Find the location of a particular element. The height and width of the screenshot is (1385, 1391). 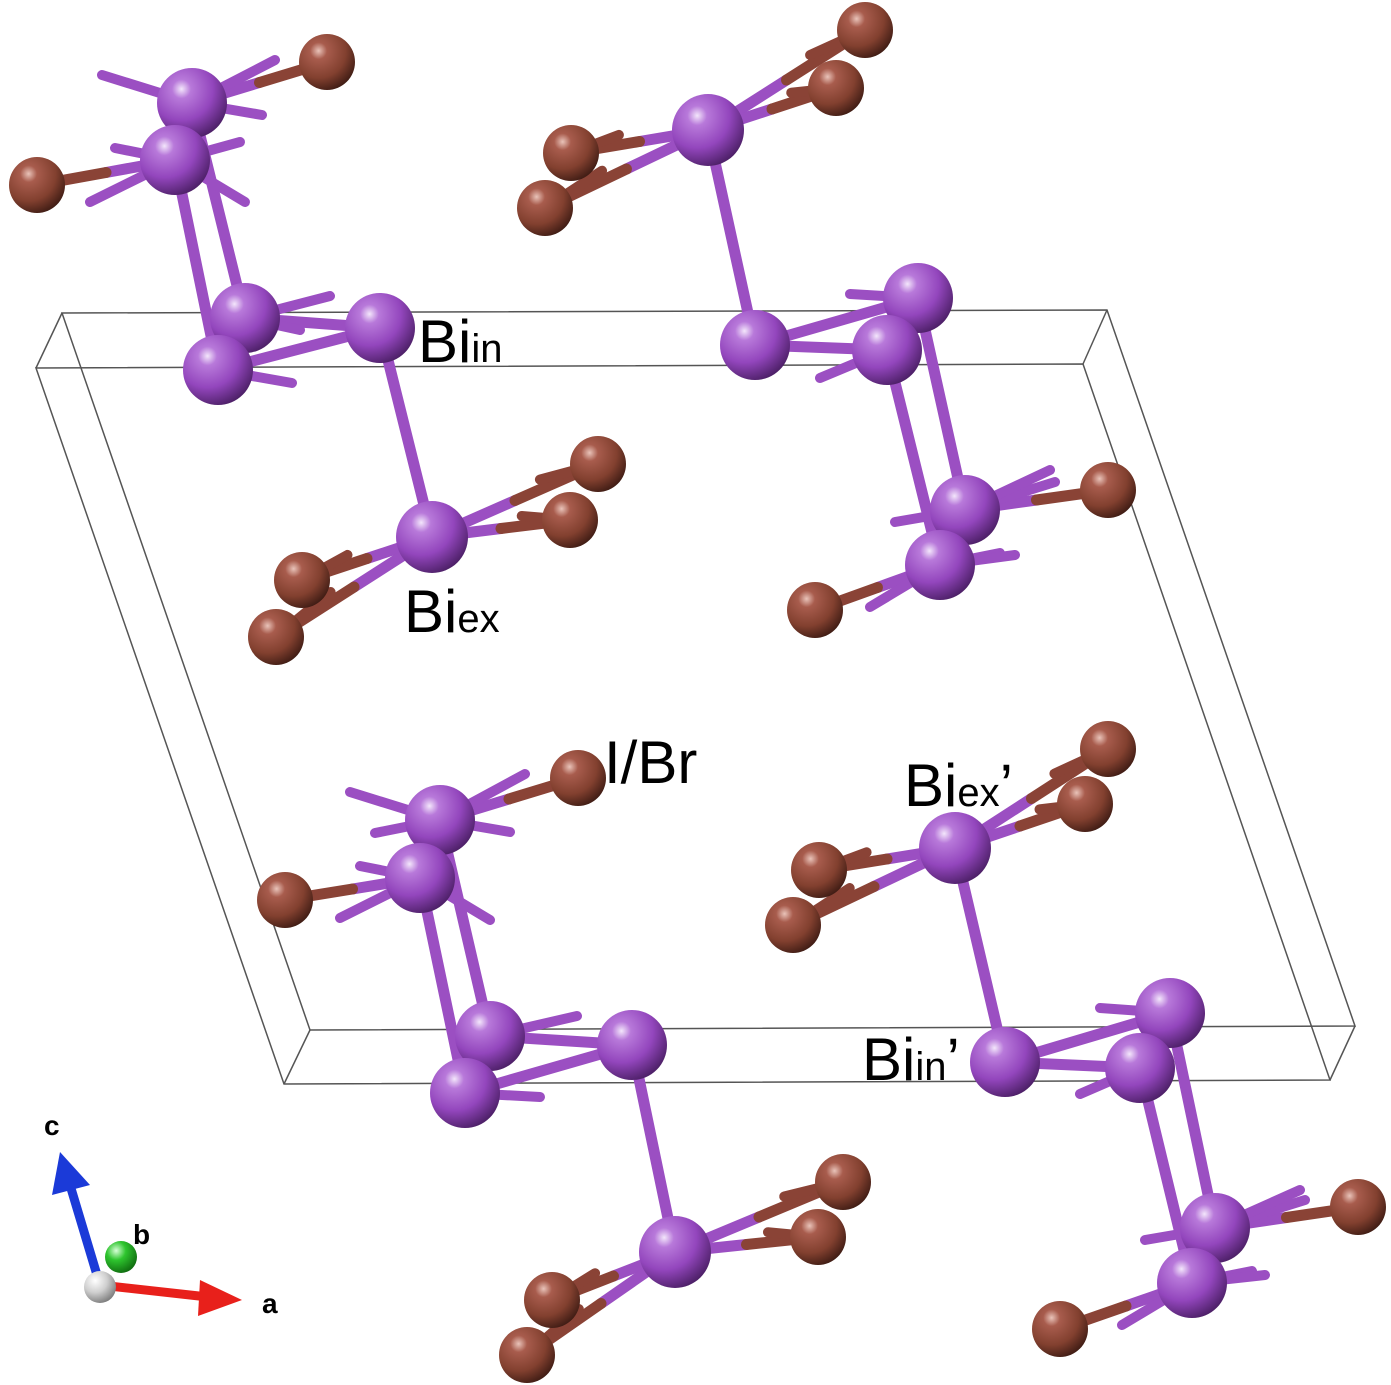

axis-label-b: b is located at coordinates (142, 1234).